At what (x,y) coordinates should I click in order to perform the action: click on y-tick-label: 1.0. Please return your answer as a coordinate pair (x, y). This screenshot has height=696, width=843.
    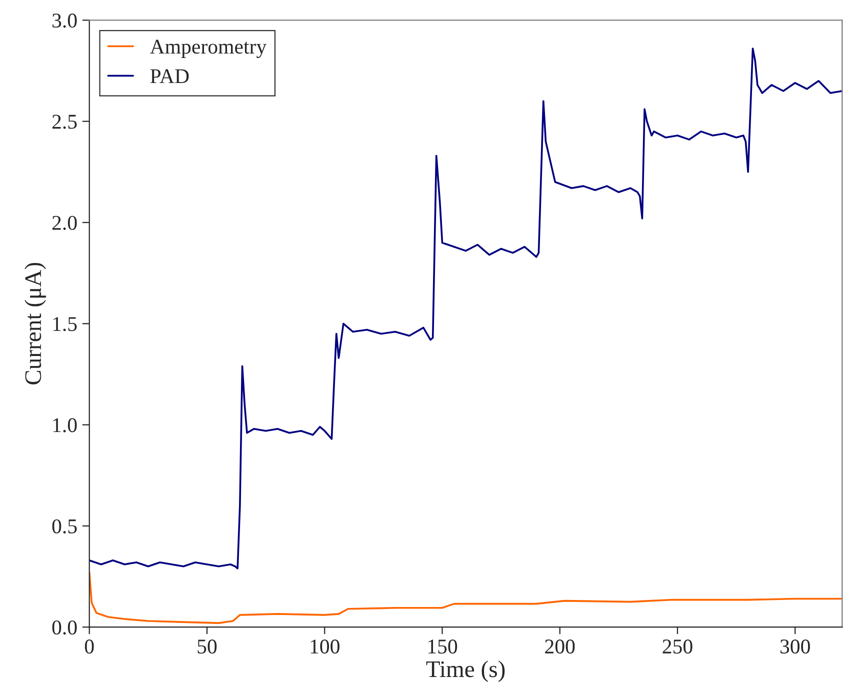
    Looking at the image, I should click on (65, 425).